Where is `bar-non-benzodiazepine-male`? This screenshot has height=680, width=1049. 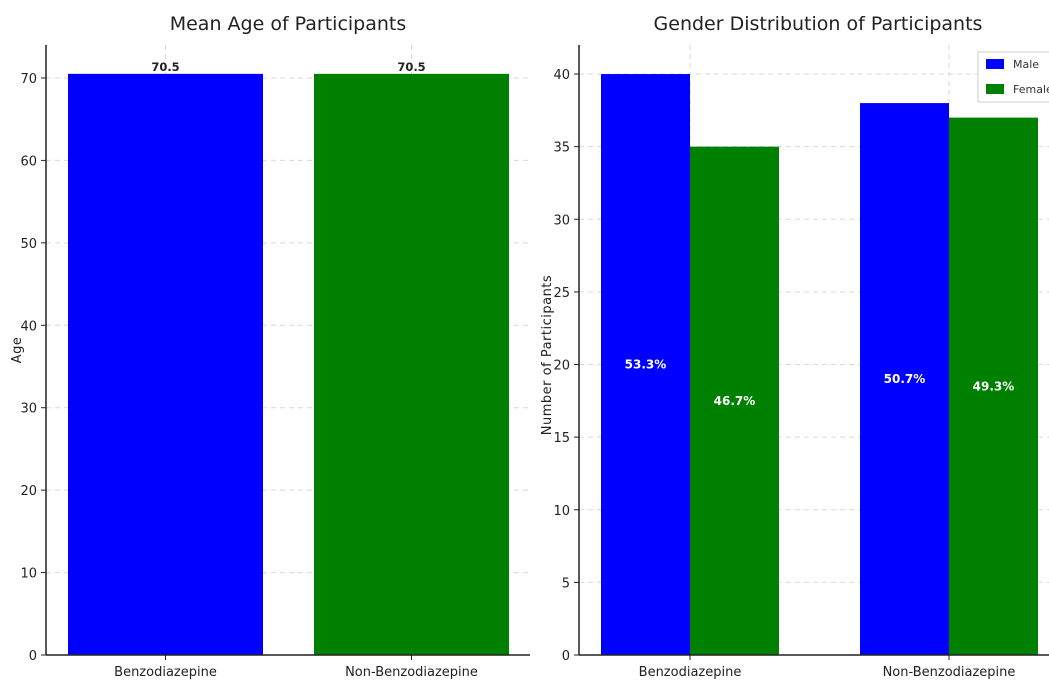 bar-non-benzodiazepine-male is located at coordinates (904, 379).